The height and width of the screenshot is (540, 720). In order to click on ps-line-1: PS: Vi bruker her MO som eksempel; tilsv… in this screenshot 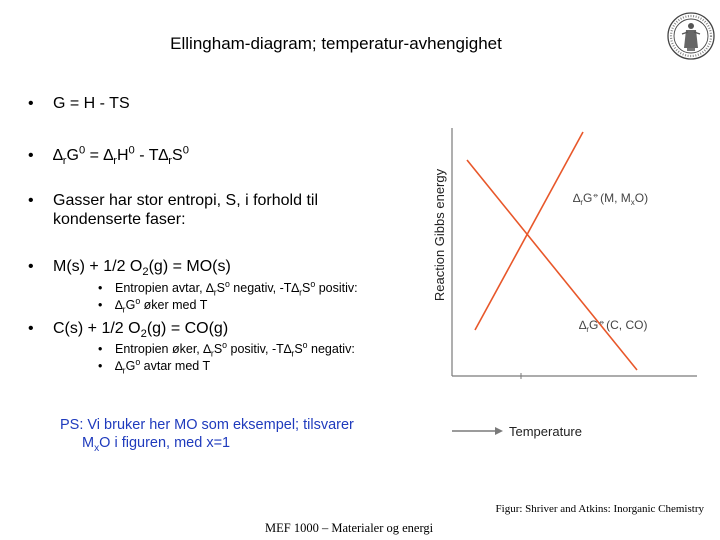, I will do `click(207, 425)`.